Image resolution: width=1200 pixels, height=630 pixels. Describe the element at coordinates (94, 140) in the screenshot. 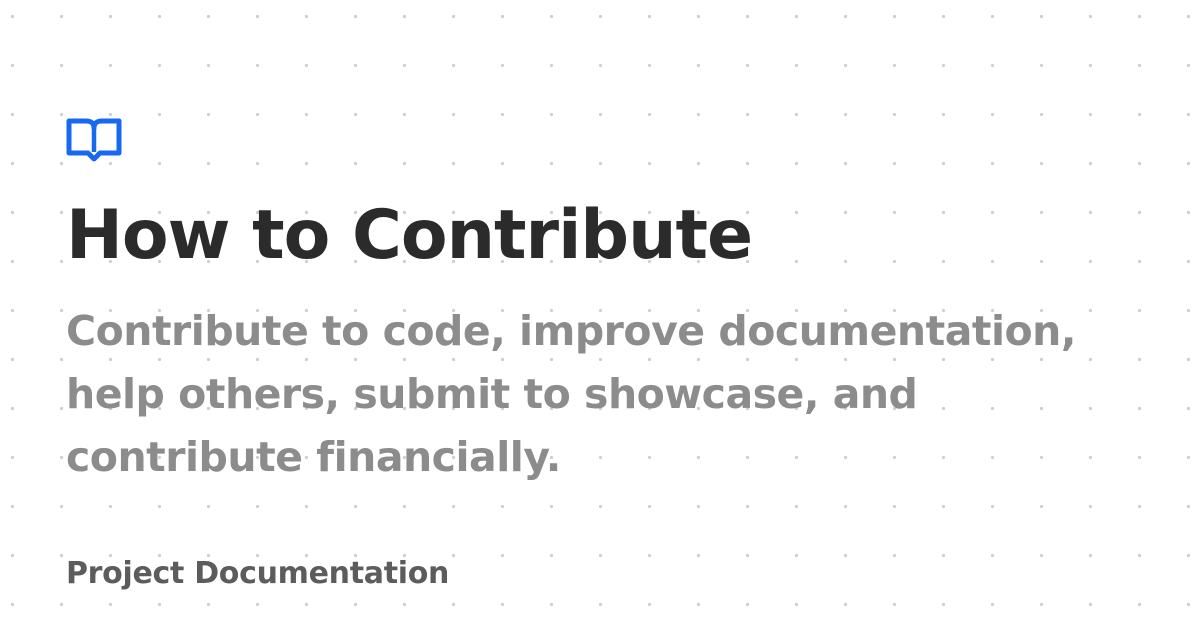

I see `book-open-icon` at that location.